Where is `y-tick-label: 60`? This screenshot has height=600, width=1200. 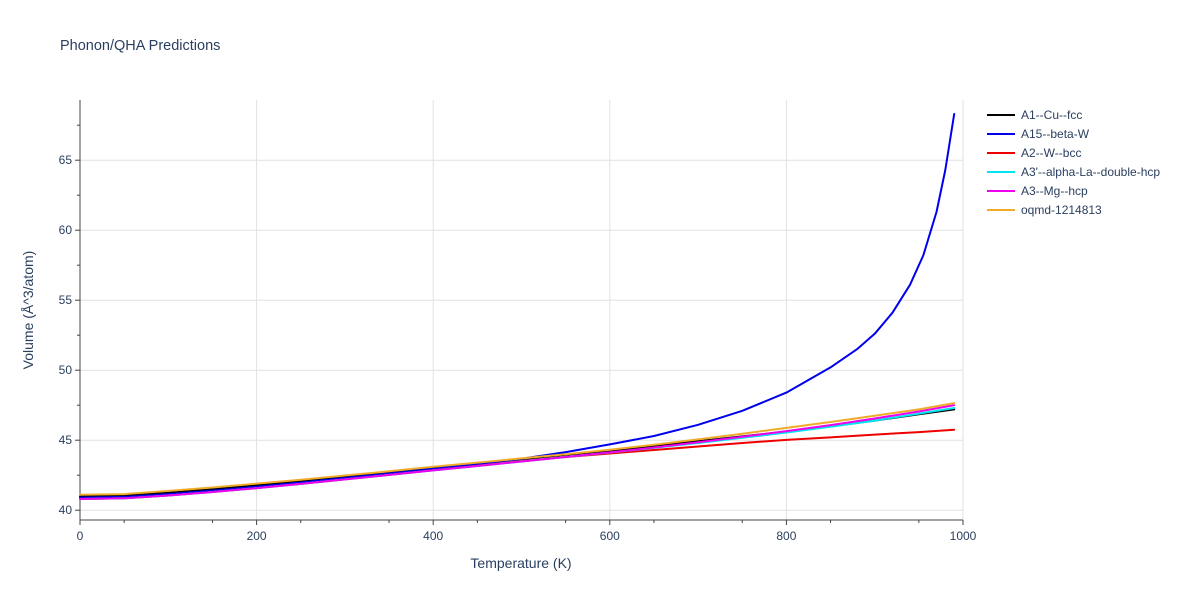
y-tick-label: 60 is located at coordinates (66, 230).